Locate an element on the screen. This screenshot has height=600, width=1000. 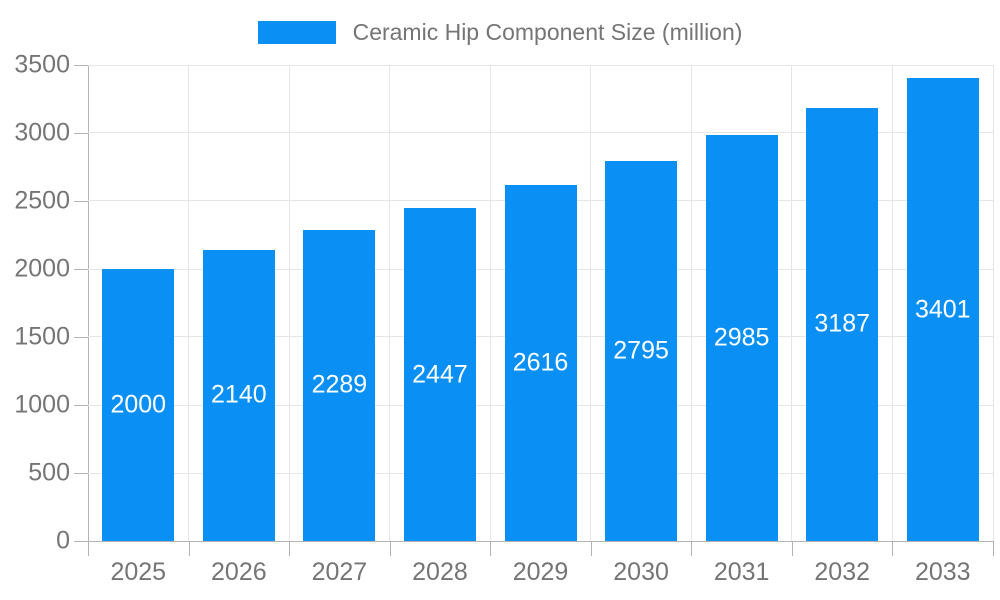
bar-cell-2026: 2140 is located at coordinates (239, 303).